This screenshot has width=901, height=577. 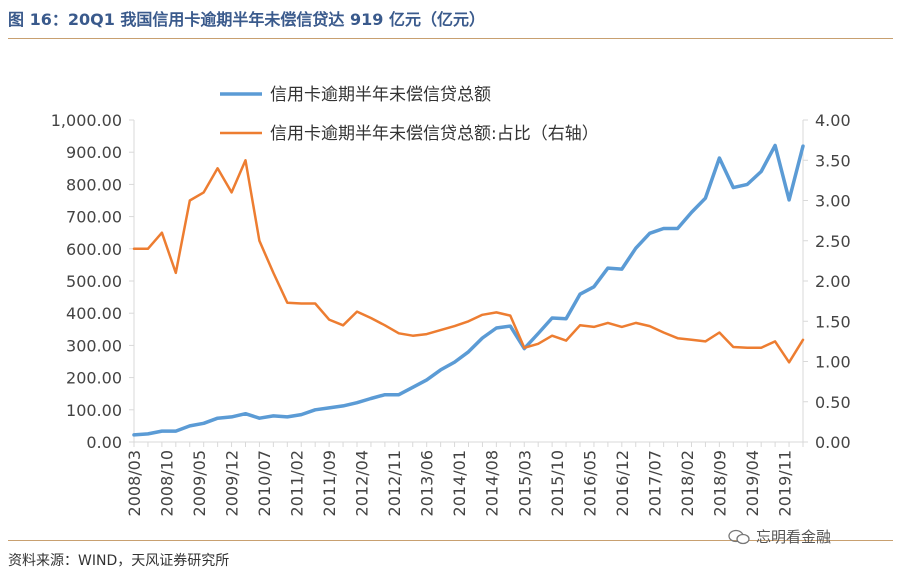 What do you see at coordinates (794, 537) in the screenshot?
I see `watermark-text: 忘明看金融` at bounding box center [794, 537].